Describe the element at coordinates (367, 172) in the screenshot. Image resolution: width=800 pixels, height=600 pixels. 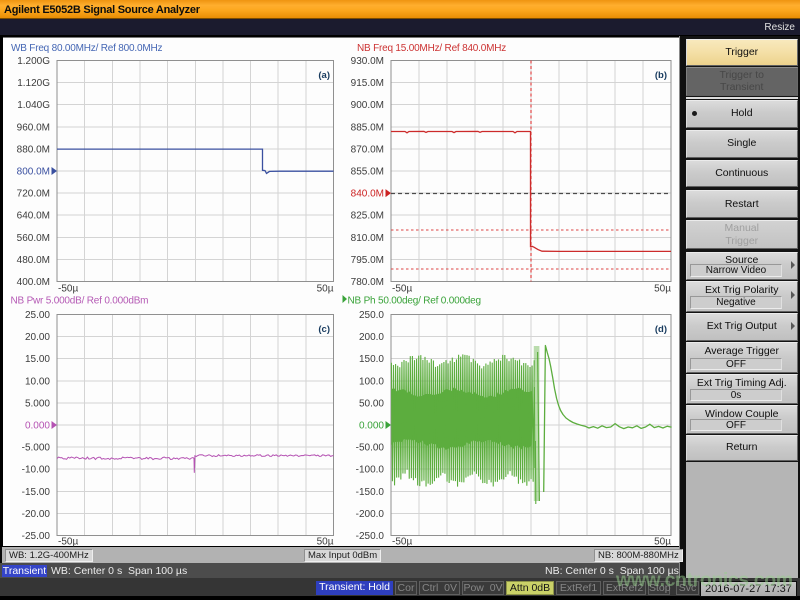
I see `svg-text: 855.0M` at that location.